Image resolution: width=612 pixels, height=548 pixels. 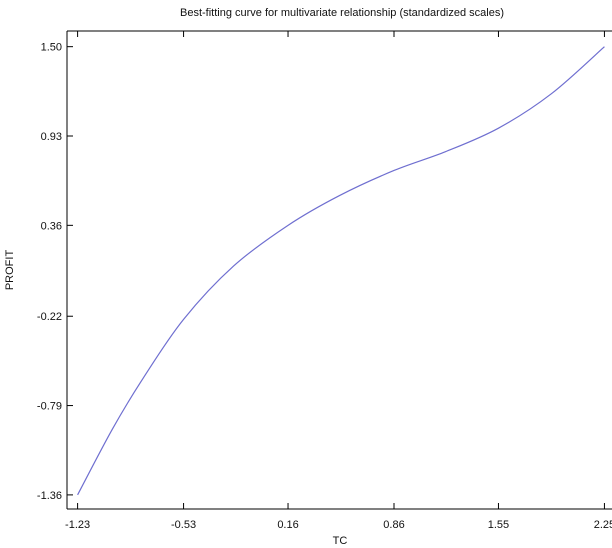 I want to click on x-tick-label-4: 1.55, so click(x=498, y=525).